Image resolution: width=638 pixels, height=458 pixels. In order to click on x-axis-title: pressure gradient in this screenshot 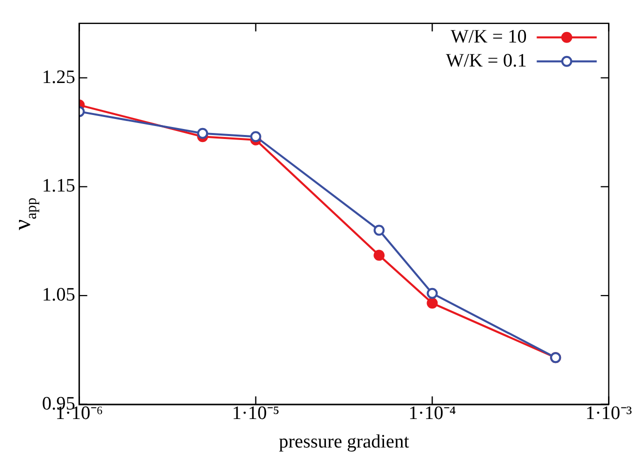, I will do `click(344, 442)`.